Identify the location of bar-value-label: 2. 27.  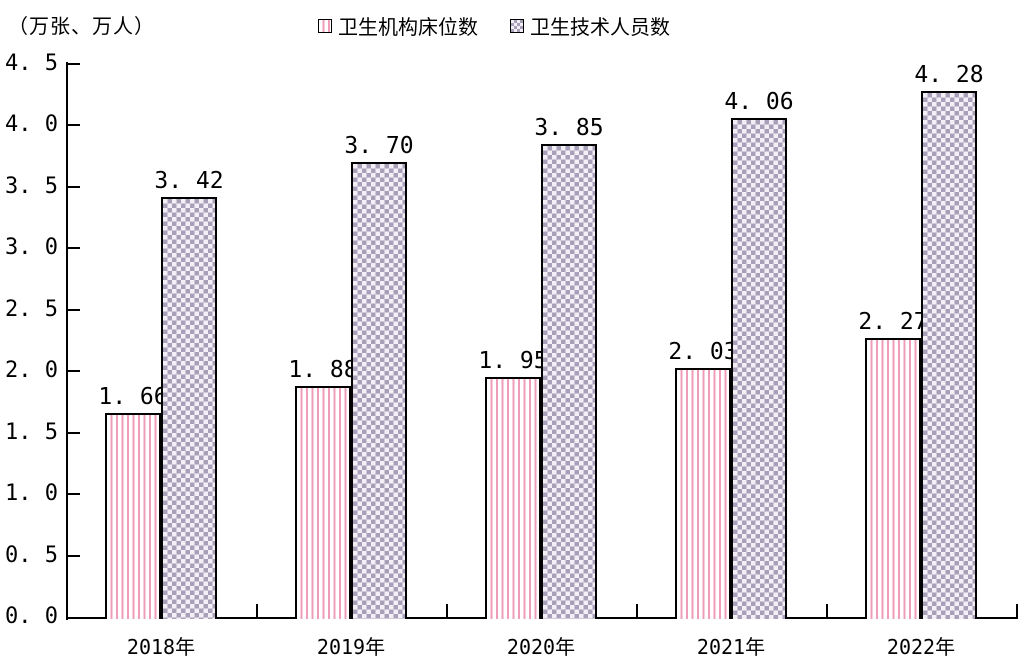
(893, 322).